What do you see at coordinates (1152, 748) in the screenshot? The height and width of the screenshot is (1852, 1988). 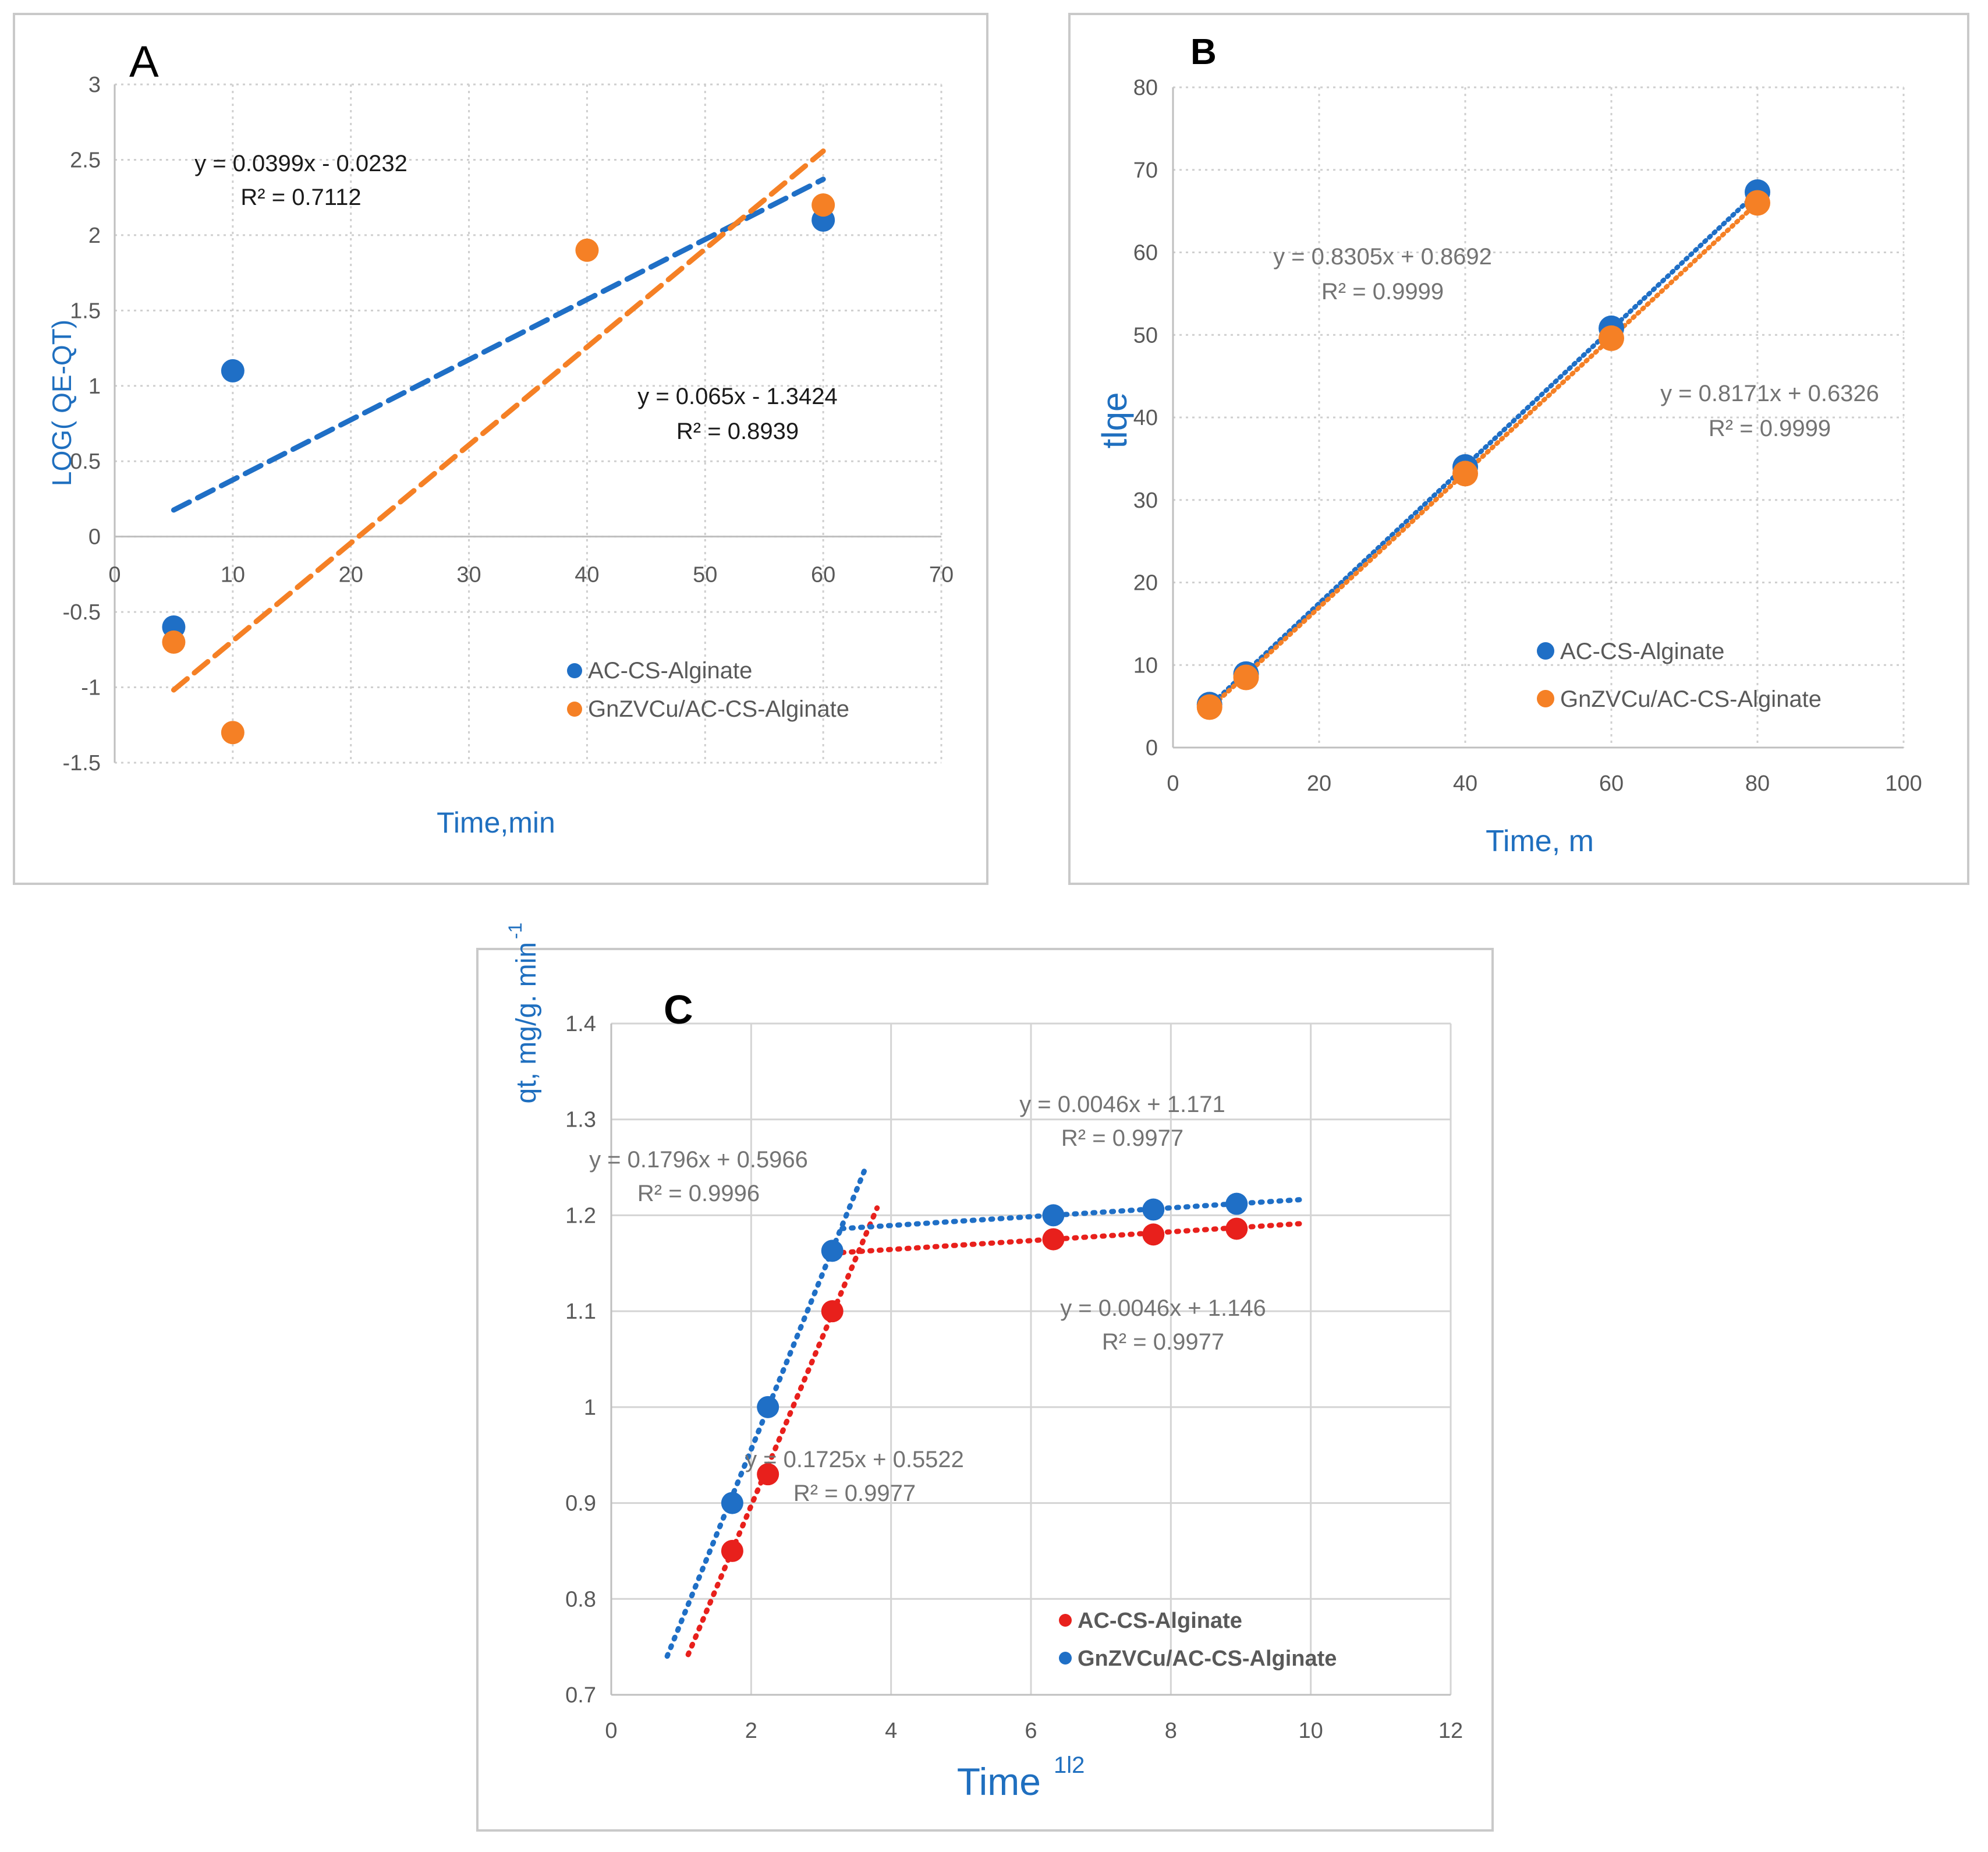 I see `chart-b-y-tick-label: 0` at bounding box center [1152, 748].